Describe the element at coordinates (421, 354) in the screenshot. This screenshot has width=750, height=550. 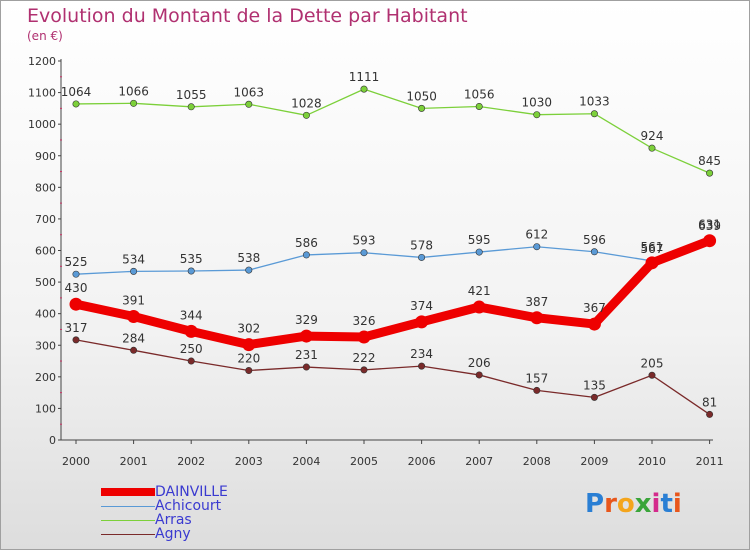
I see `data-label-agny: 234` at that location.